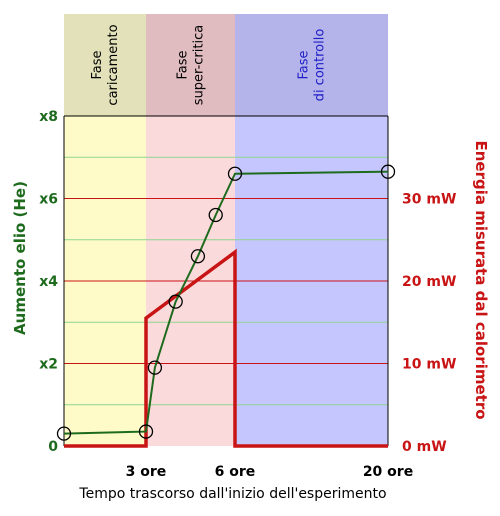 This screenshot has width=500, height=516. I want to click on x-tick-label: 6 ore, so click(235, 472).